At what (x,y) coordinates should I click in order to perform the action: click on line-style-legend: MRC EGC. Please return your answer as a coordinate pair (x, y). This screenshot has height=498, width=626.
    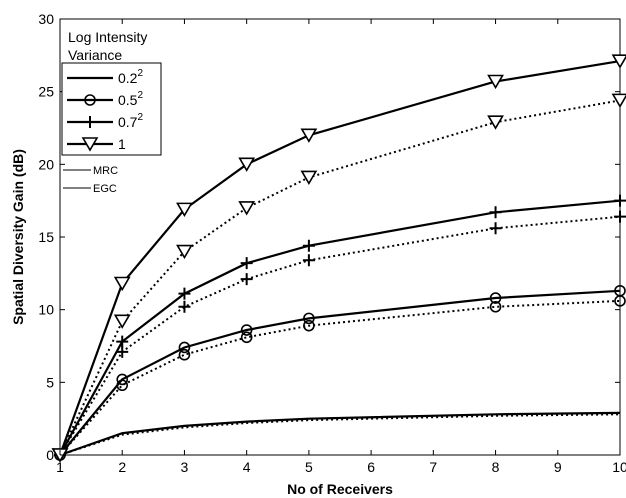
    Looking at the image, I should click on (90, 180).